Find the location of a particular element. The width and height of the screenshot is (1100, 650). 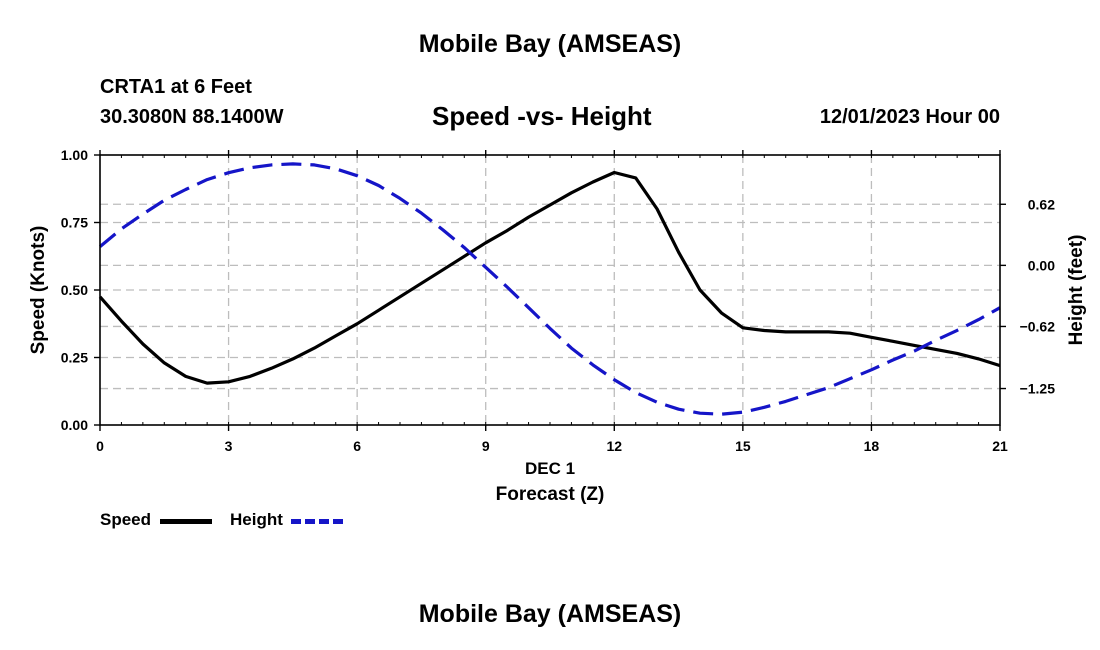

y-left-tick-label: 0.00 is located at coordinates (74, 425).